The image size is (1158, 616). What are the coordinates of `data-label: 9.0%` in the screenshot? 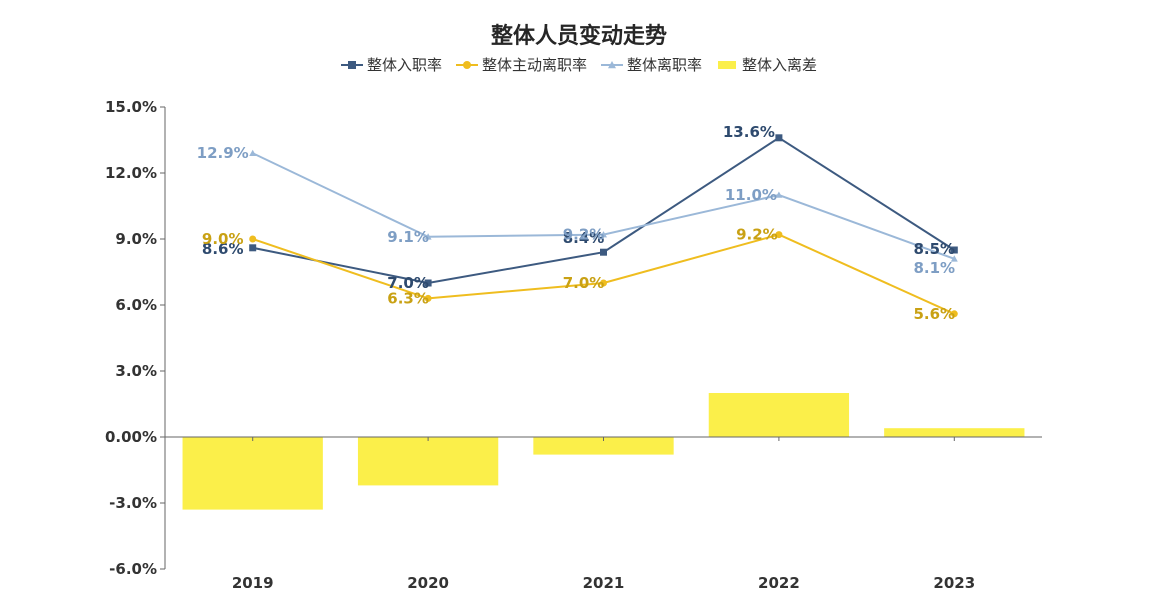 It's located at (223, 239).